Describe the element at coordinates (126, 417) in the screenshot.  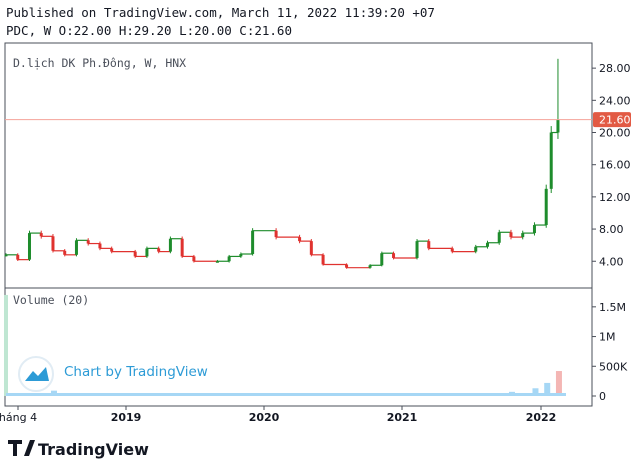
I see `time-tick-label: 2019` at that location.